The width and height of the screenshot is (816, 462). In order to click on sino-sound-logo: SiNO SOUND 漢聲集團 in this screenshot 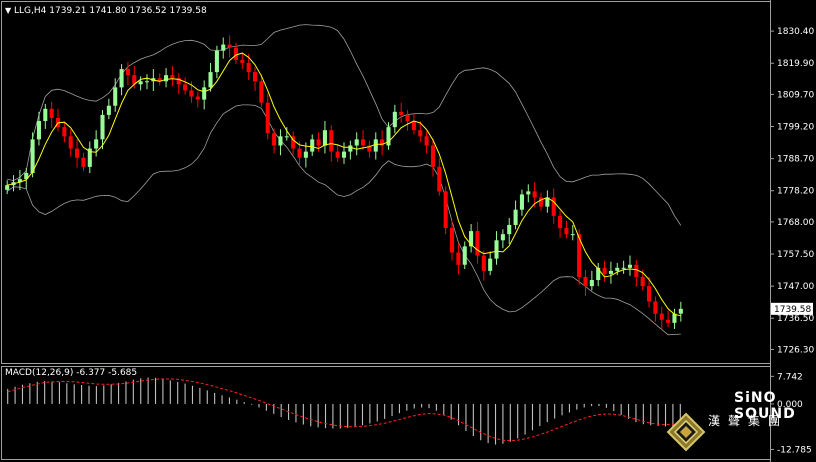, I will do `click(741, 424)`.